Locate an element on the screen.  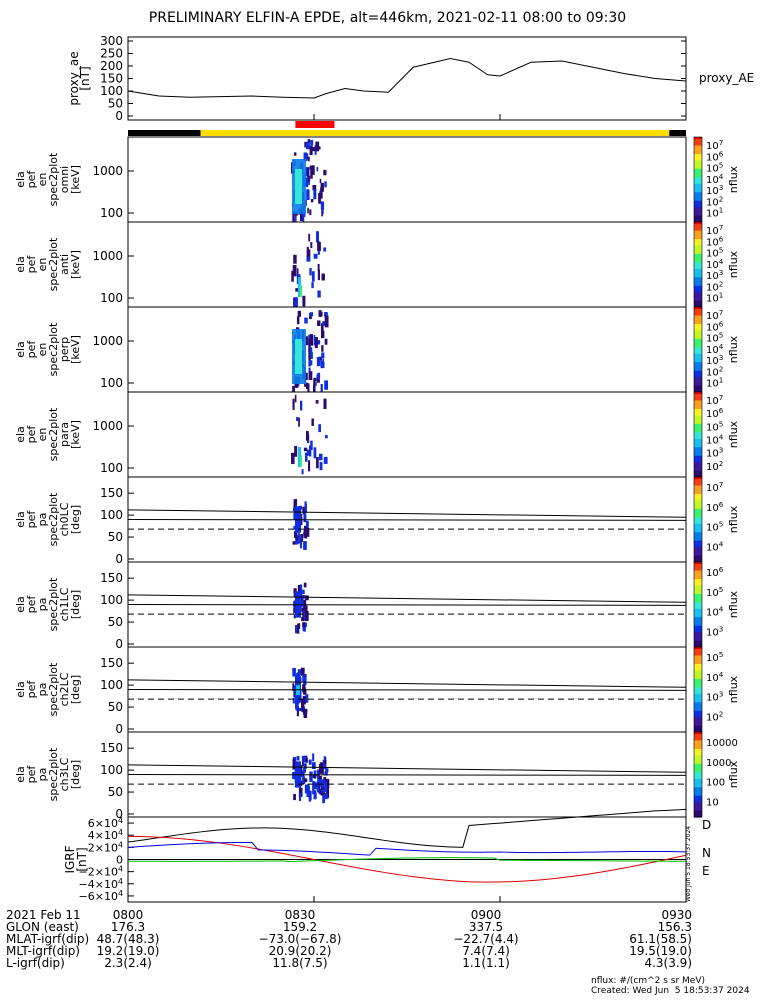
colorbar-label: nflux is located at coordinates (733, 519).